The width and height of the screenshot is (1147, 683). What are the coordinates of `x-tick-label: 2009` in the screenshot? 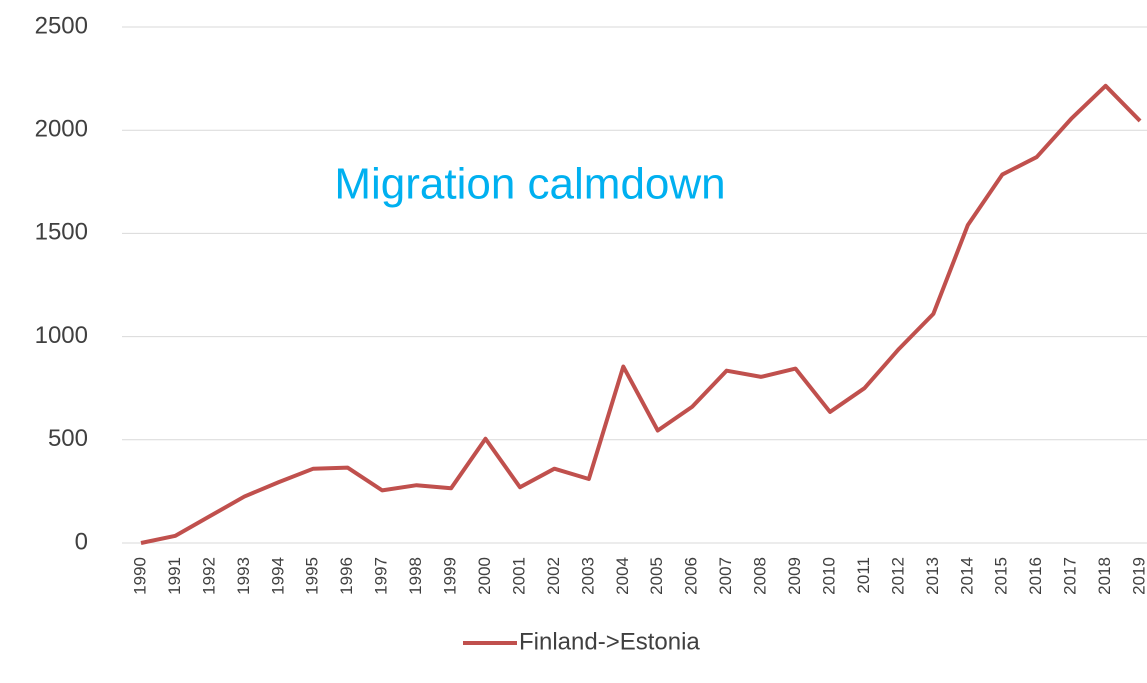 It's located at (794, 576).